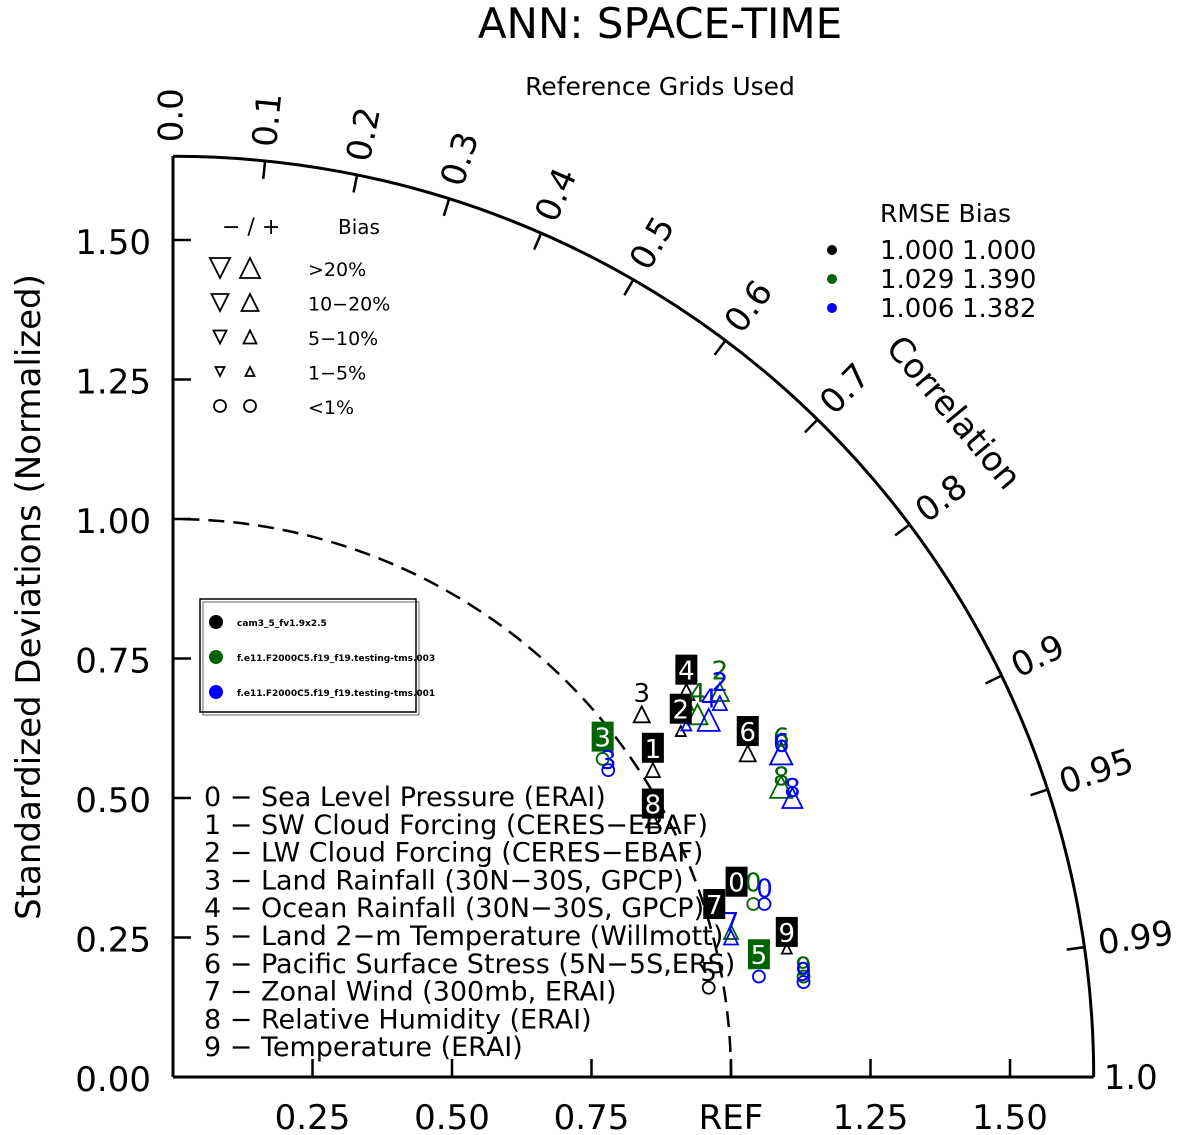 This screenshot has width=1179, height=1135. Describe the element at coordinates (469, 964) in the screenshot. I see `variable-list-item: 6 − Pacific Surface Stress (5N−5S,ERS)` at that location.